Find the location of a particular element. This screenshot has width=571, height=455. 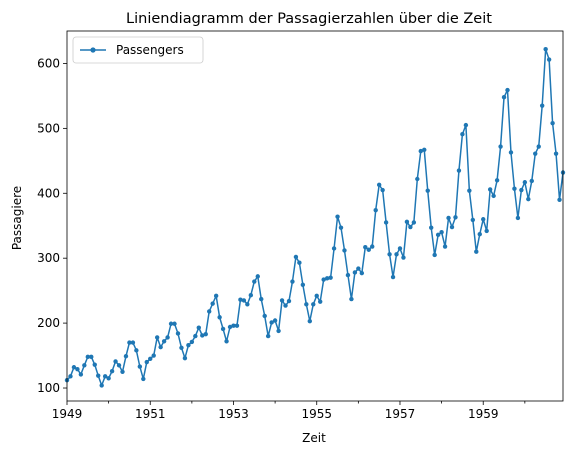

y-tick-label: 100 is located at coordinates (48, 388).